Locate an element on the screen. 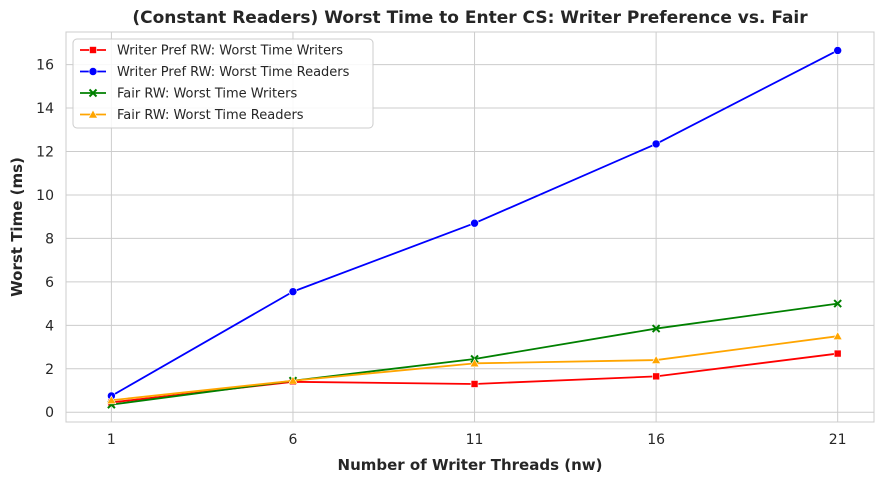 This screenshot has height=484, width=884. legend-label: Writer Pref RW: Worst Time Readers is located at coordinates (233, 72).